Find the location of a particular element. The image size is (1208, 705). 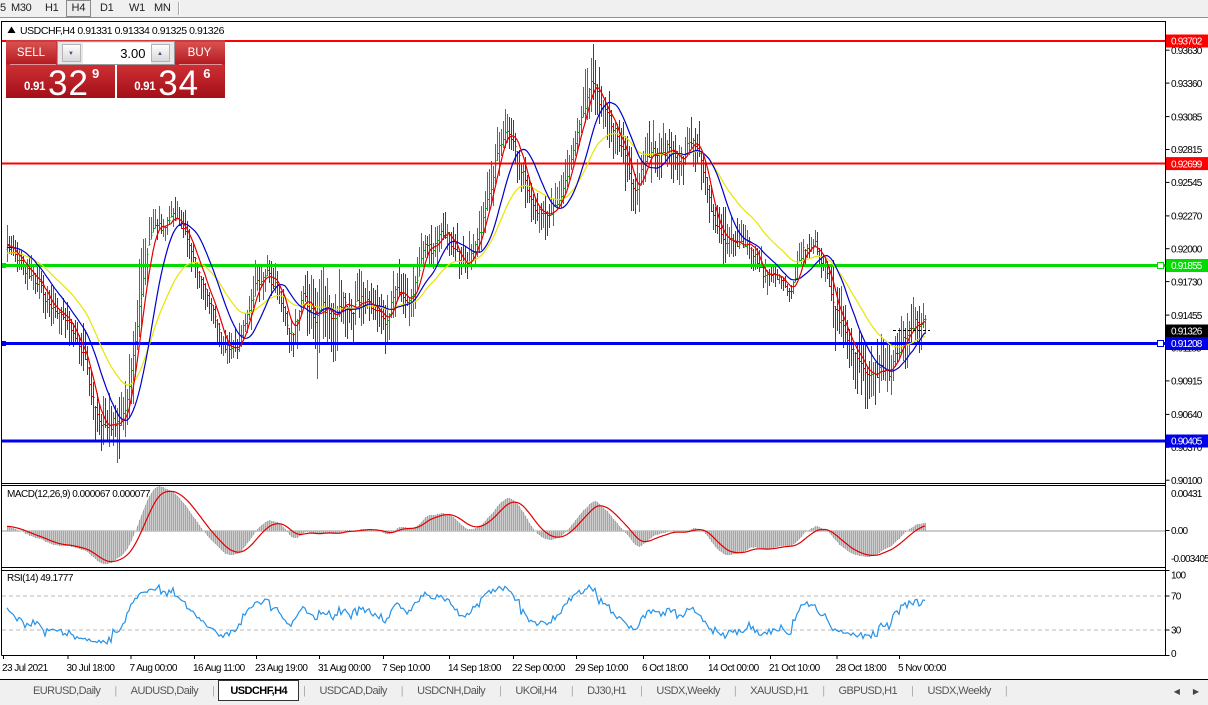

svg-text: 23 Aug 19:00 is located at coordinates (281, 668).